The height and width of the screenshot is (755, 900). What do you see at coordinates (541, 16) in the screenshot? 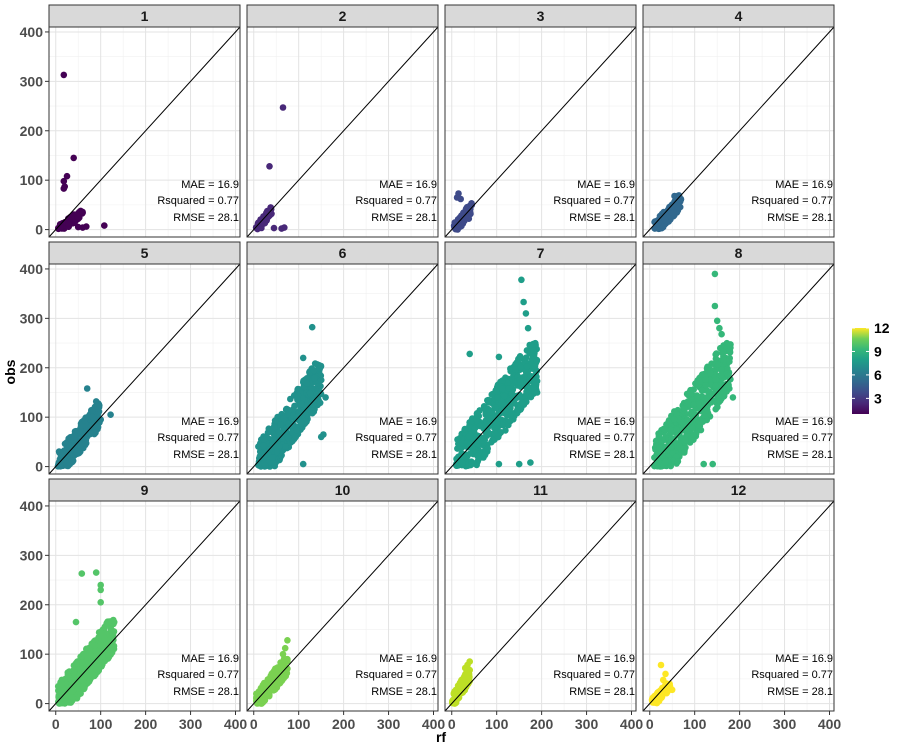
I see `facet-strip-label: 3` at bounding box center [541, 16].